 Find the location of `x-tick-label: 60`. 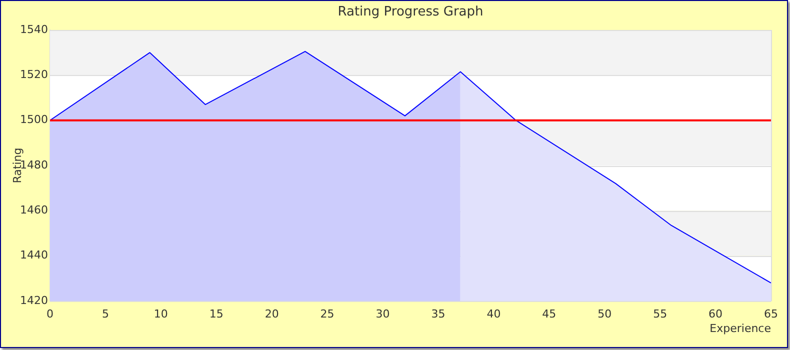

x-tick-label: 60 is located at coordinates (715, 313).